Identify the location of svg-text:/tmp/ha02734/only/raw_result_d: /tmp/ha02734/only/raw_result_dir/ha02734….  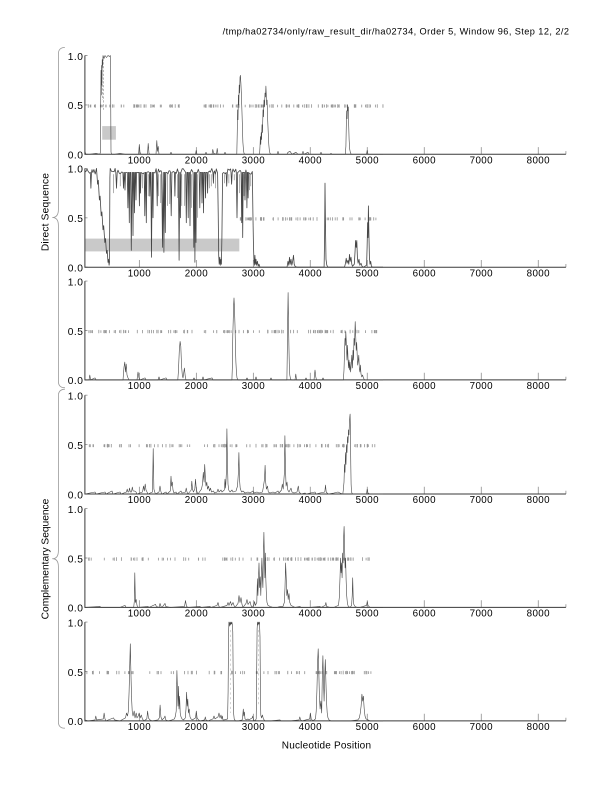
(396, 32).